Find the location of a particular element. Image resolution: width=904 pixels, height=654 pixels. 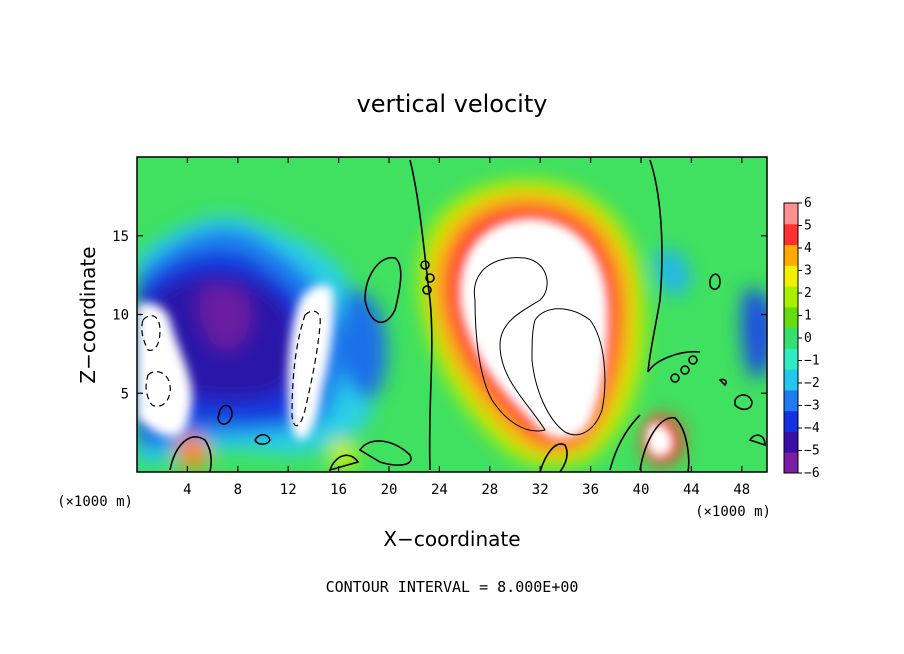

colorbar-label: −6 is located at coordinates (812, 473).